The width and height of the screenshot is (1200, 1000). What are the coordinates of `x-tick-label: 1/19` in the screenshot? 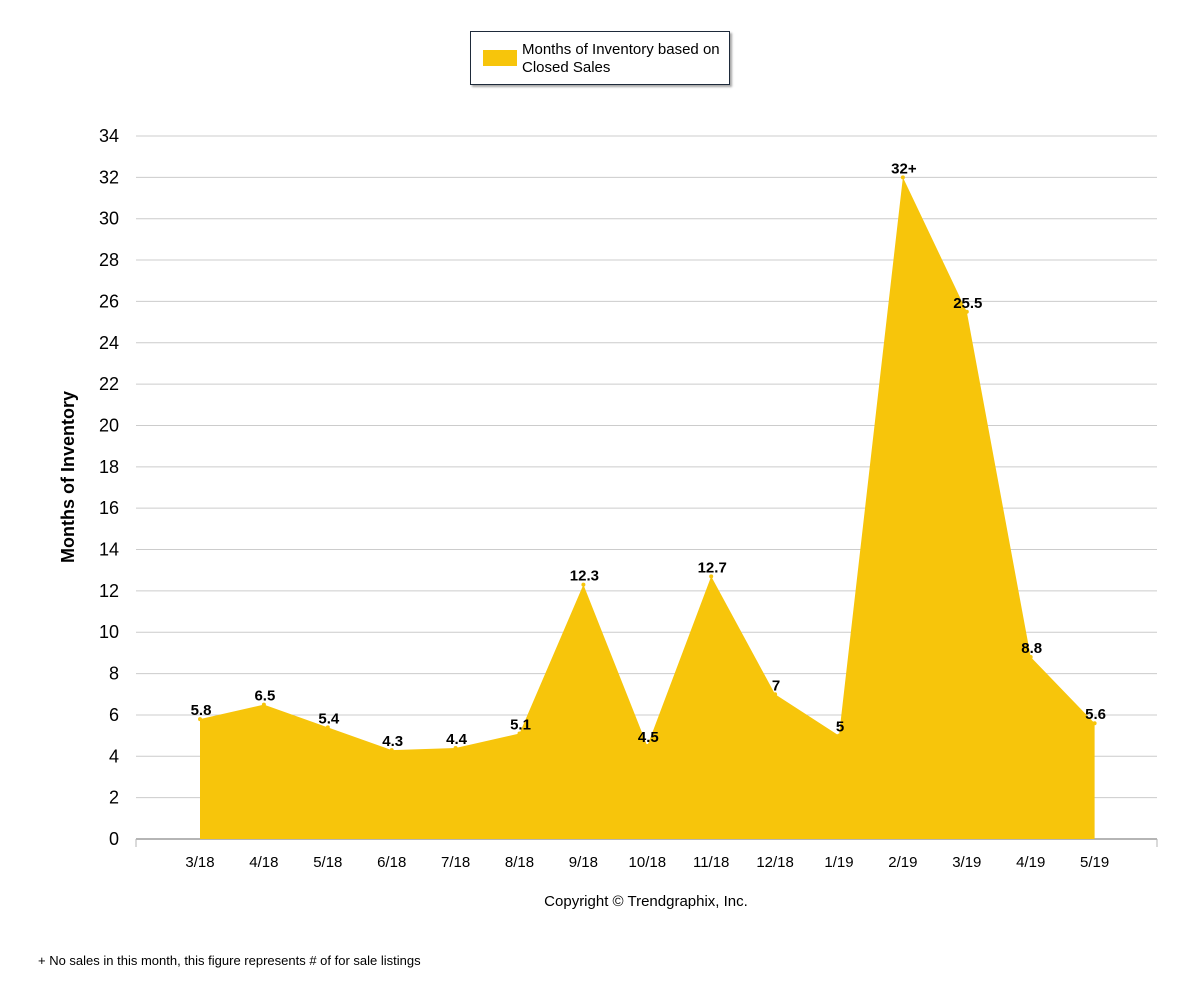 It's located at (838, 862).